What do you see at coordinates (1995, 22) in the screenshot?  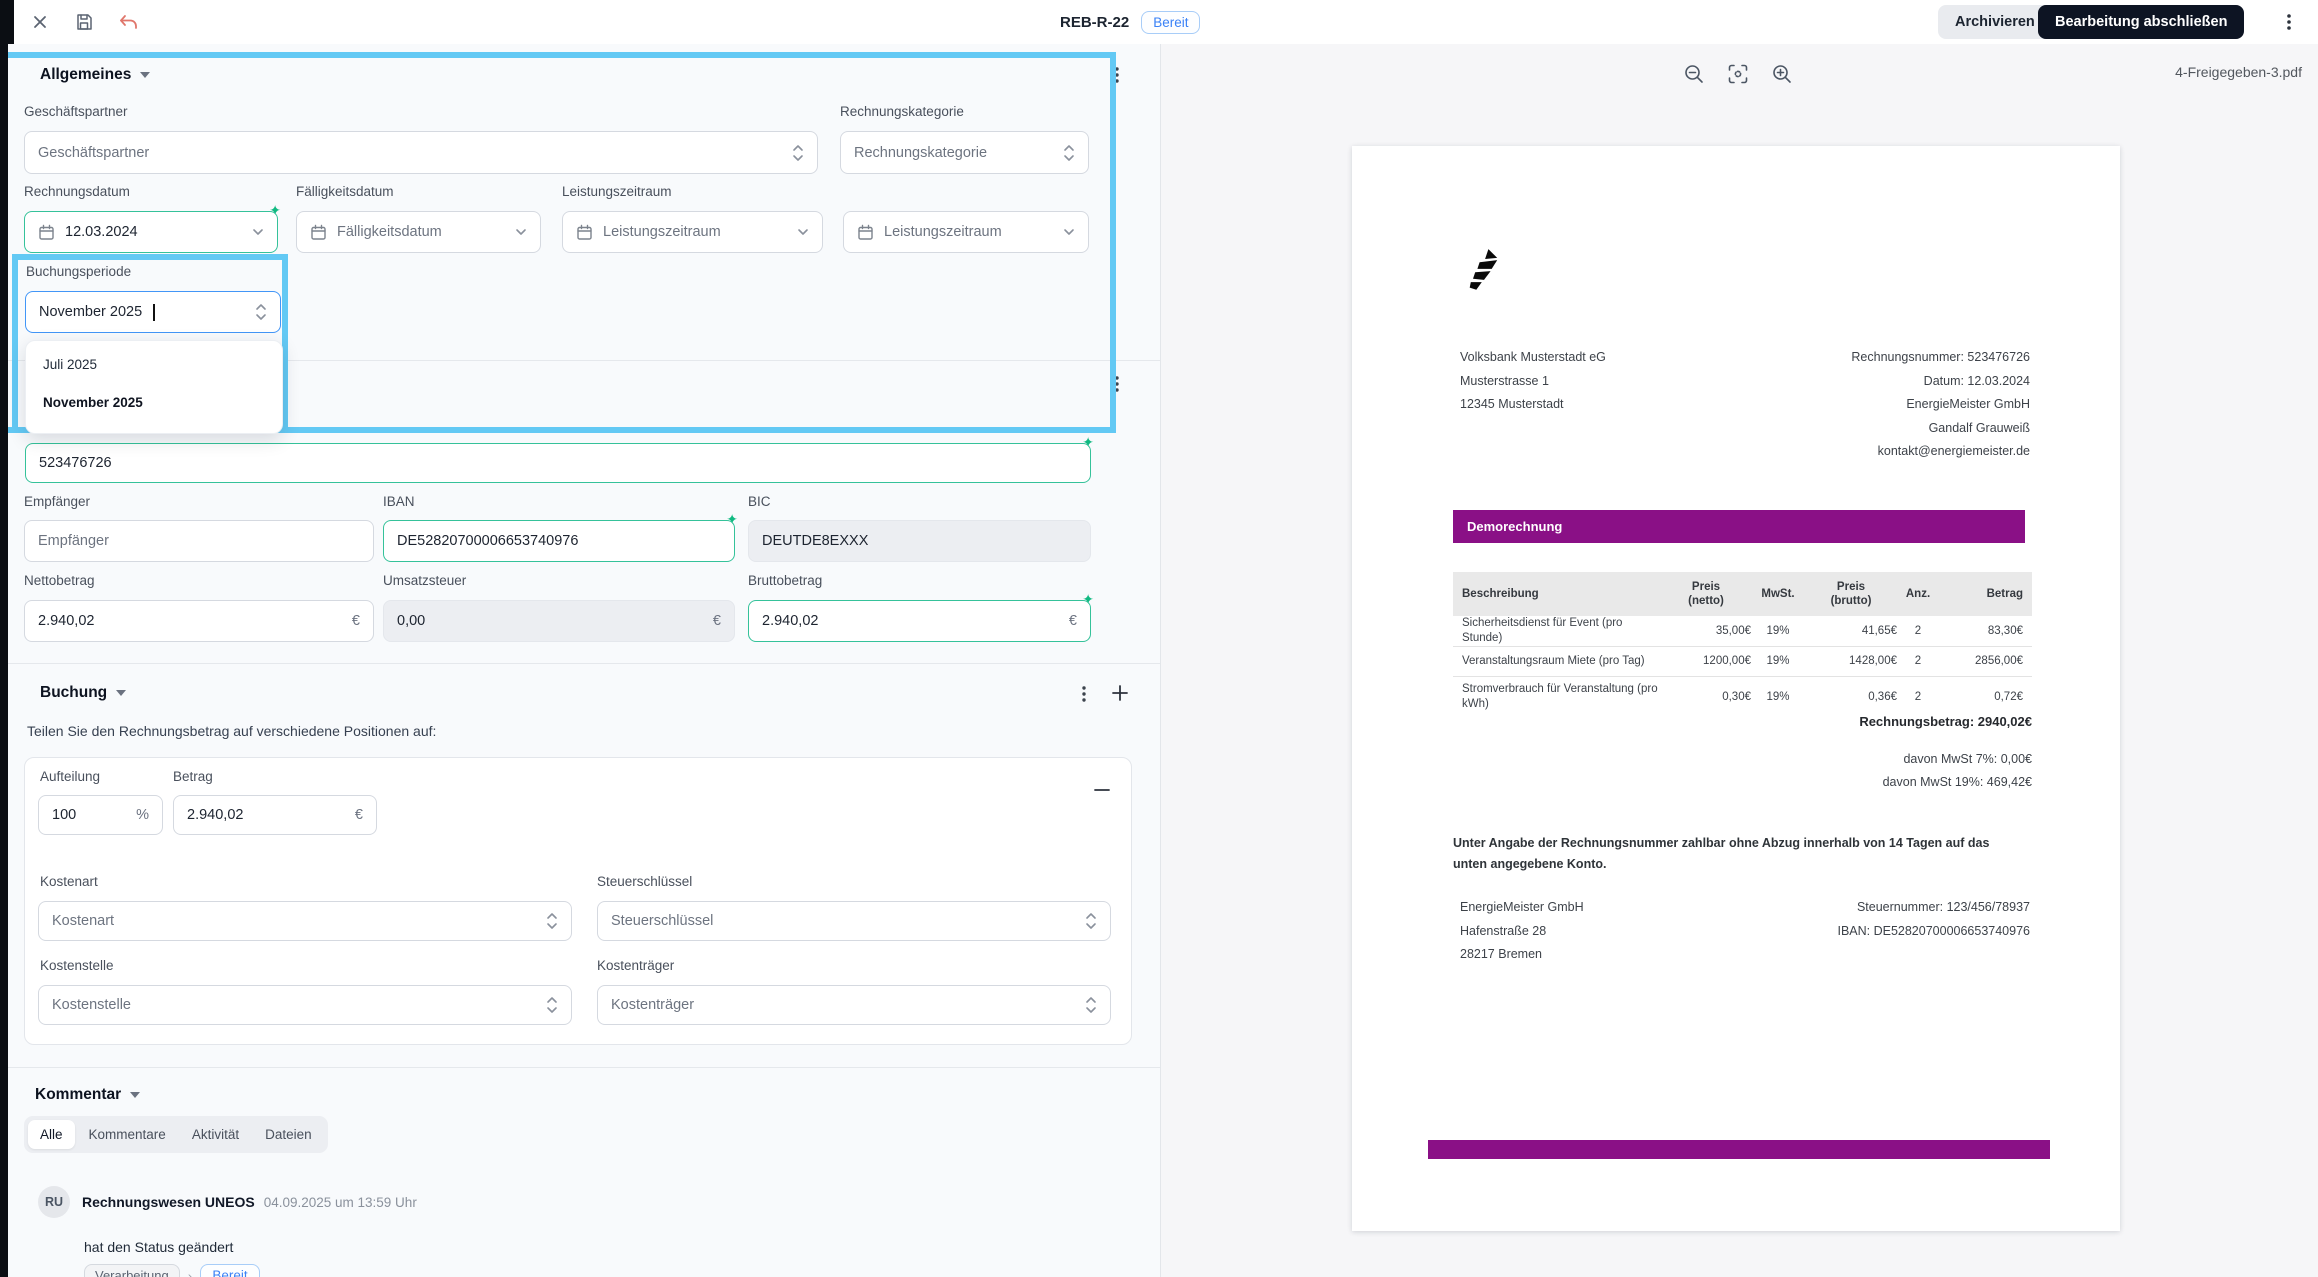 I see `archive-button: Archivieren` at bounding box center [1995, 22].